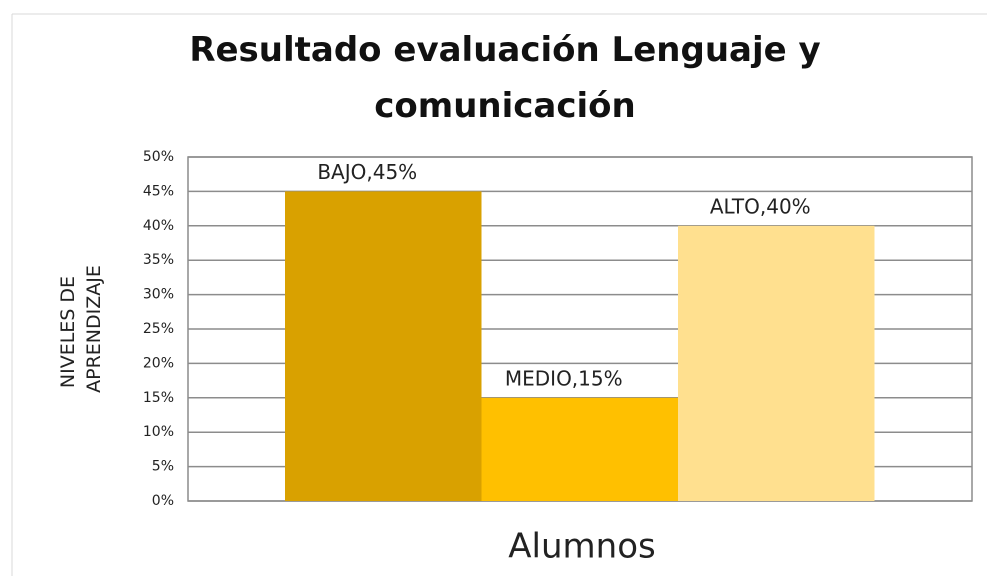  What do you see at coordinates (158, 363) in the screenshot?
I see `y-tick-label: 20%` at bounding box center [158, 363].